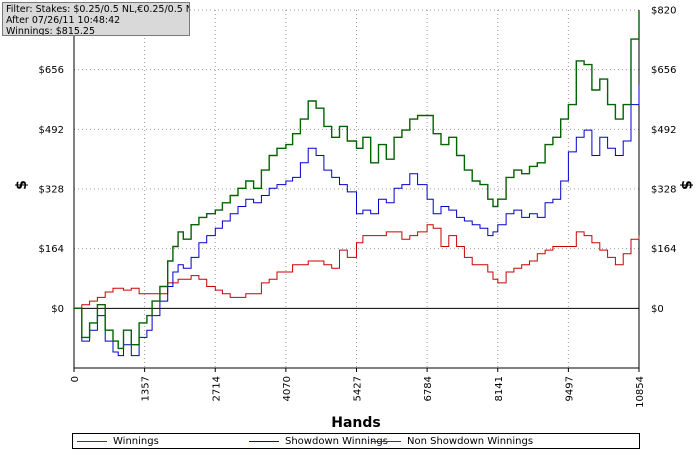 This screenshot has width=700, height=456. I want to click on legend-item-non-showdown: Non Showdown Winnings, so click(452, 441).